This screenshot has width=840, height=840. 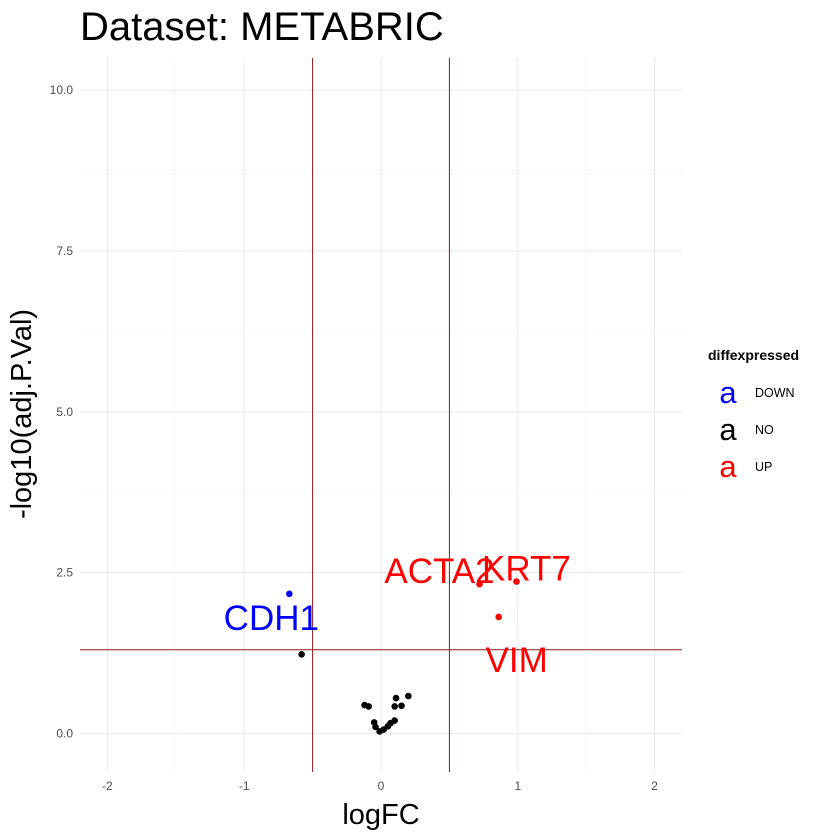 I want to click on y-tick-label: 2.5, so click(x=64, y=573).